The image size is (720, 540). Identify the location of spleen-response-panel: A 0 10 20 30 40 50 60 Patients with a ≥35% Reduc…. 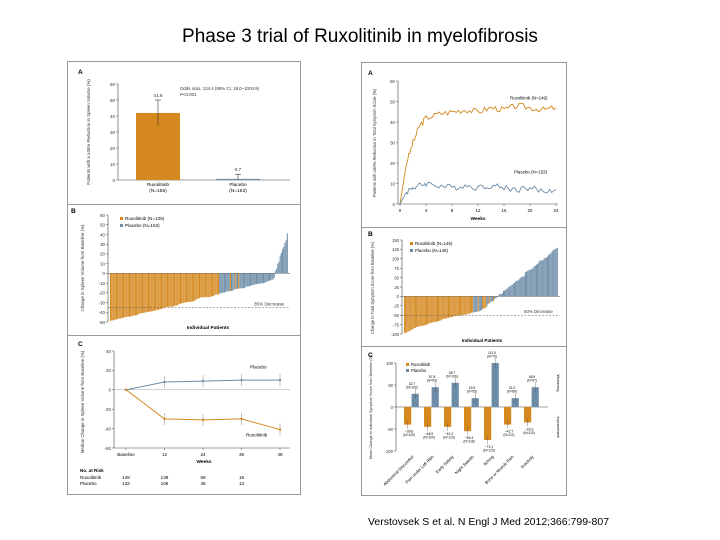
(184, 133).